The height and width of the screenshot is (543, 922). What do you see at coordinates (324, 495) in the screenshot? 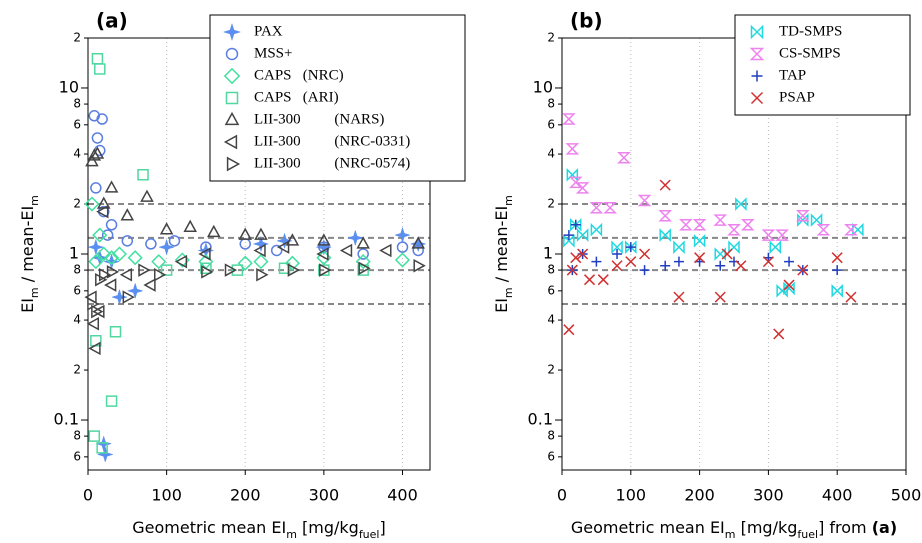
I see `x-tick-label: 300` at bounding box center [324, 495].